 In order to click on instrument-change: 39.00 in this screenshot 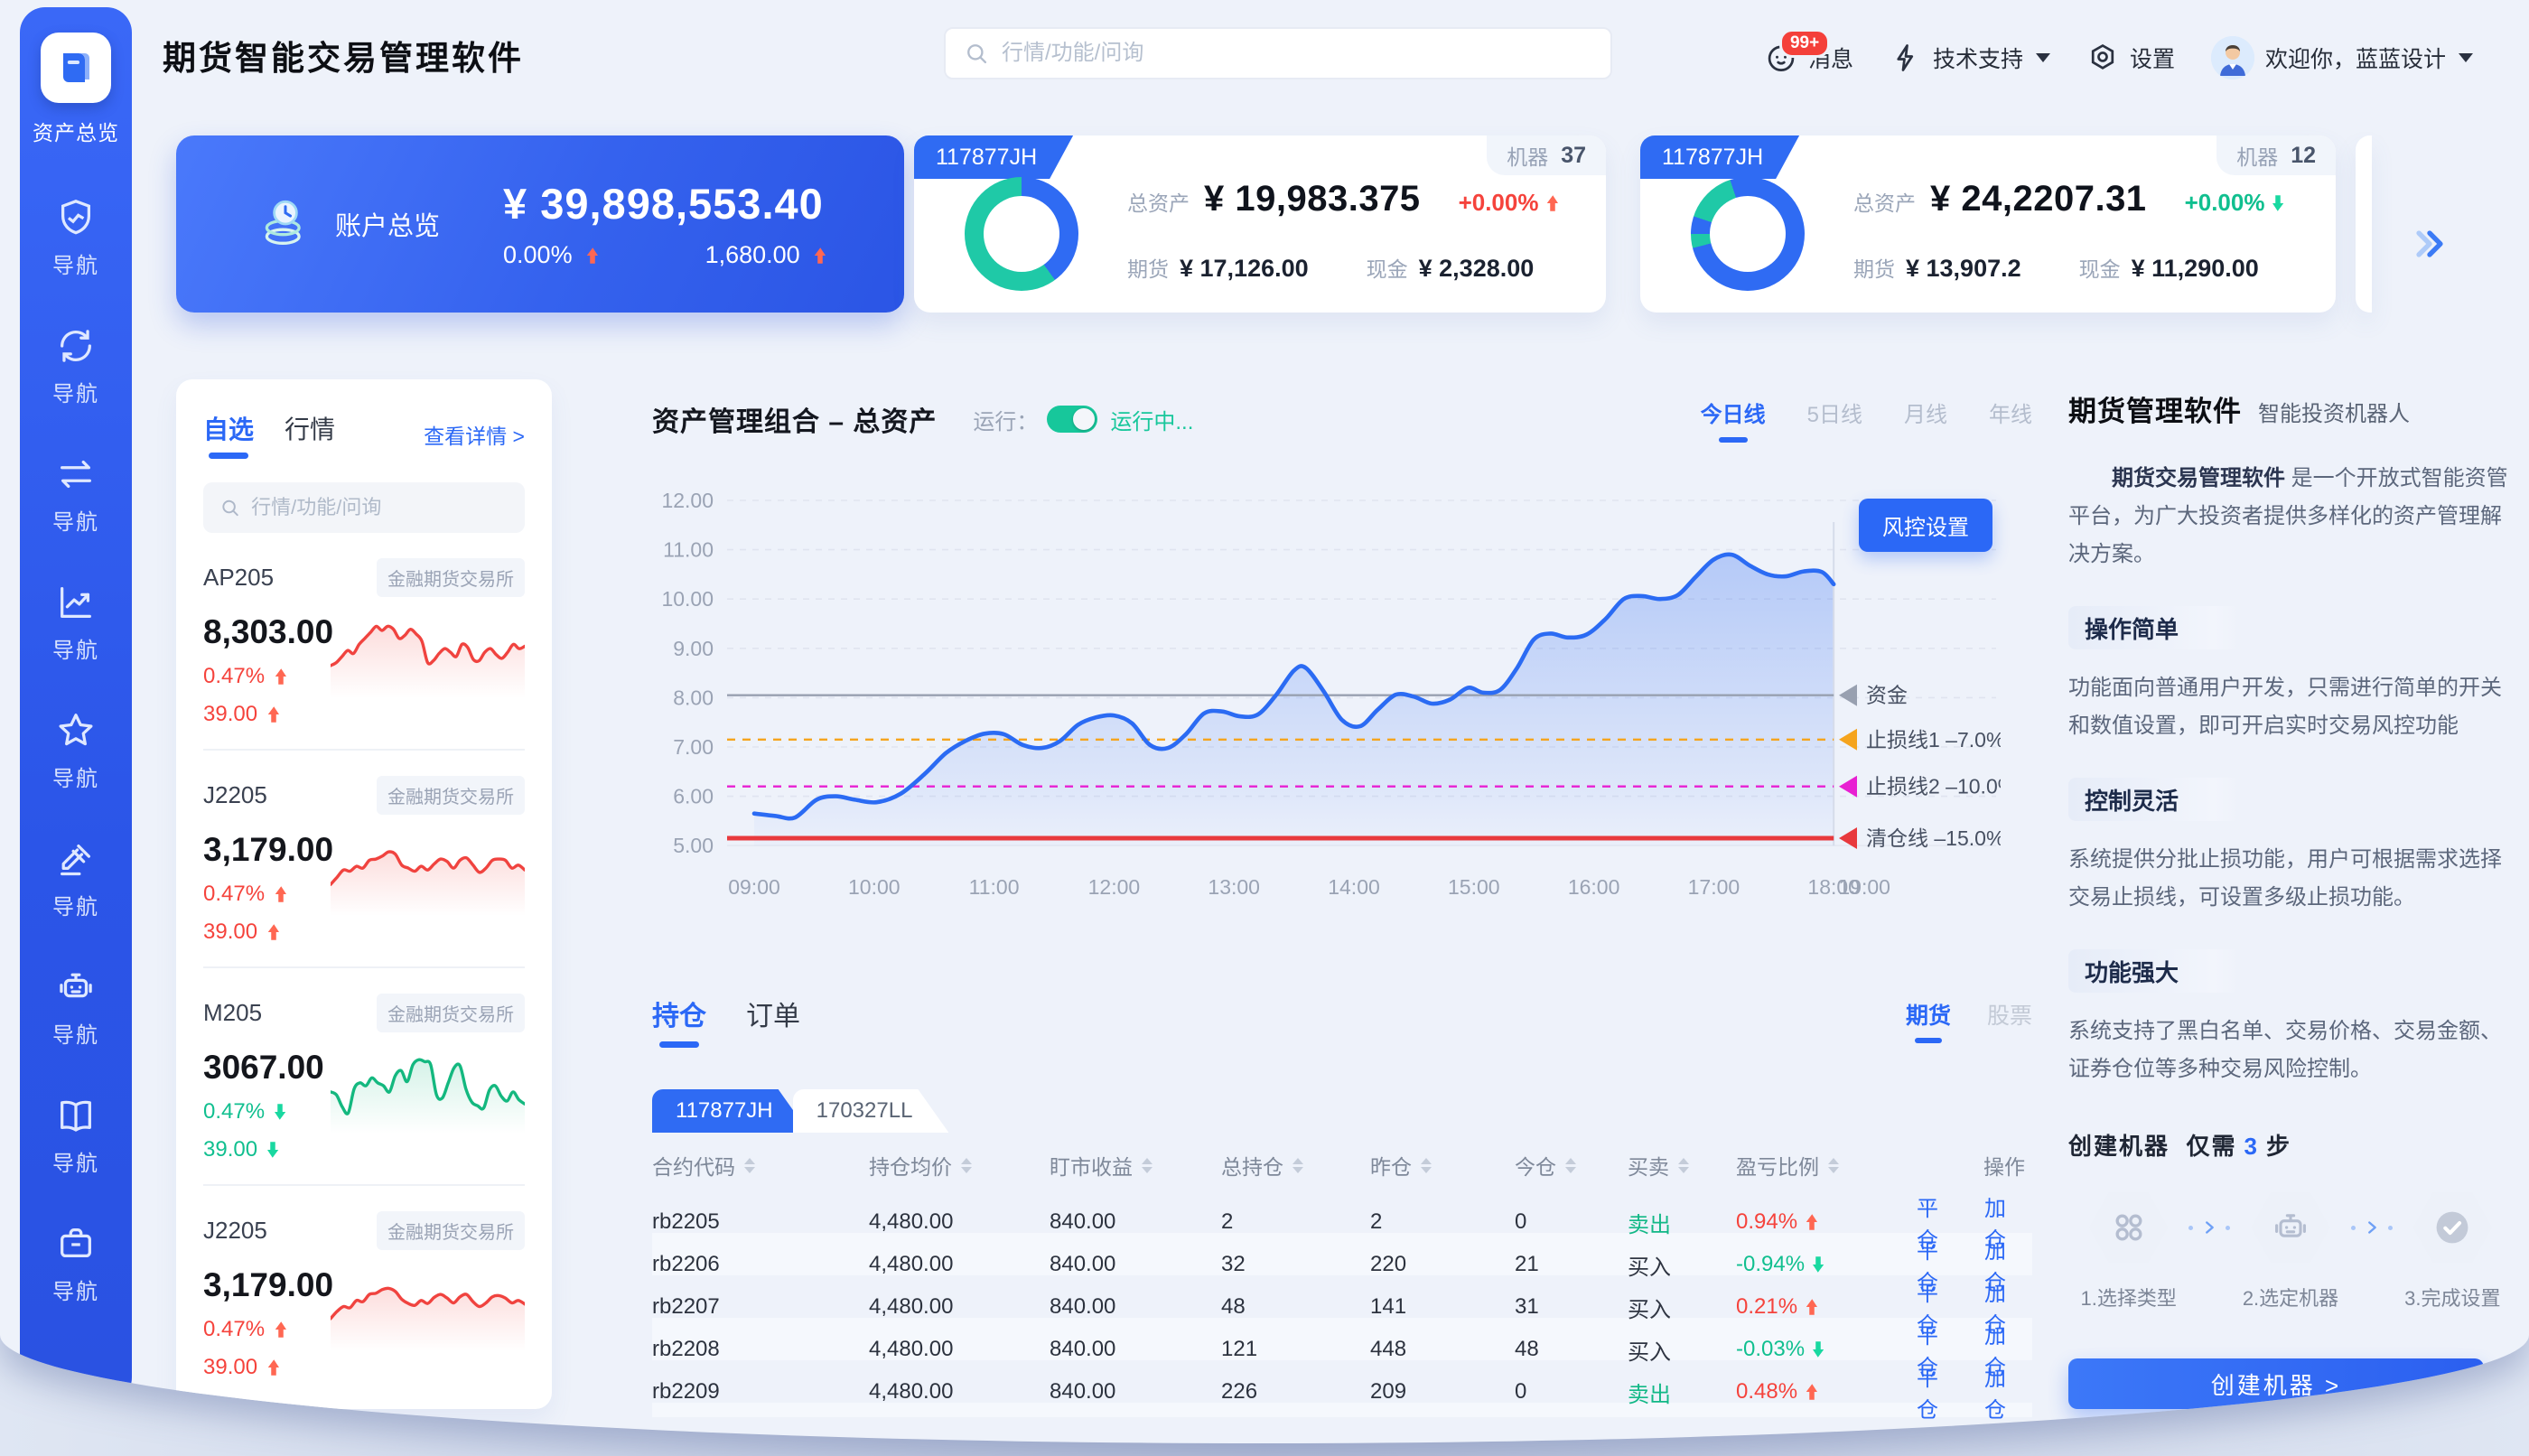, I will do `click(364, 932)`.